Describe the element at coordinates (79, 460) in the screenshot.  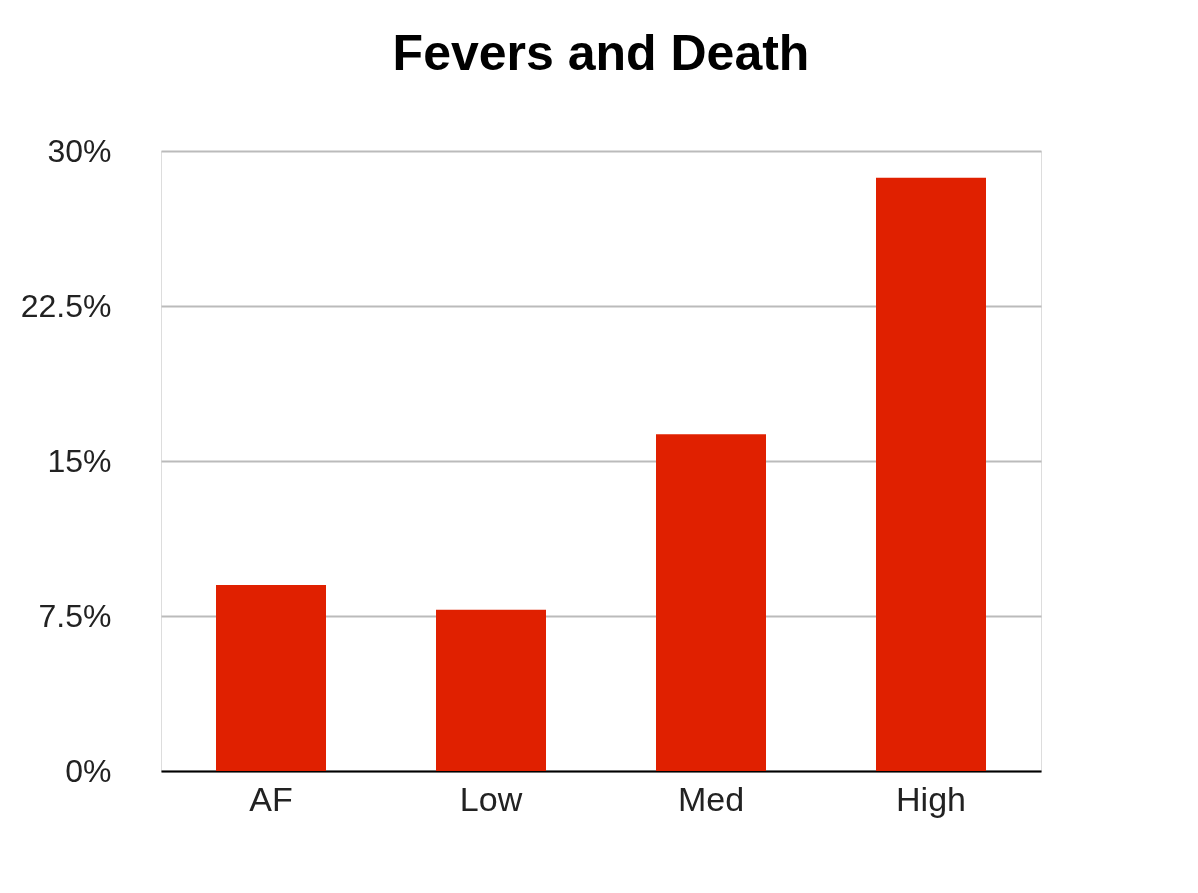
I see `y-tick-label: 15%` at that location.